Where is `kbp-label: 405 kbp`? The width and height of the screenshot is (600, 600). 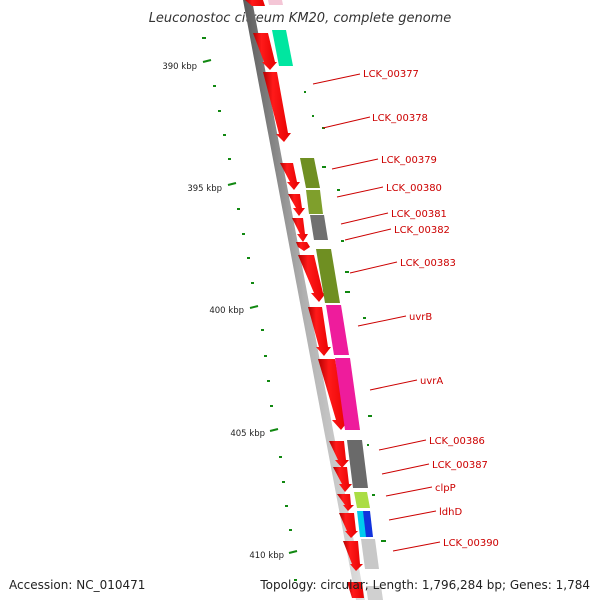
kbp-label: 405 kbp is located at coordinates (247, 434).